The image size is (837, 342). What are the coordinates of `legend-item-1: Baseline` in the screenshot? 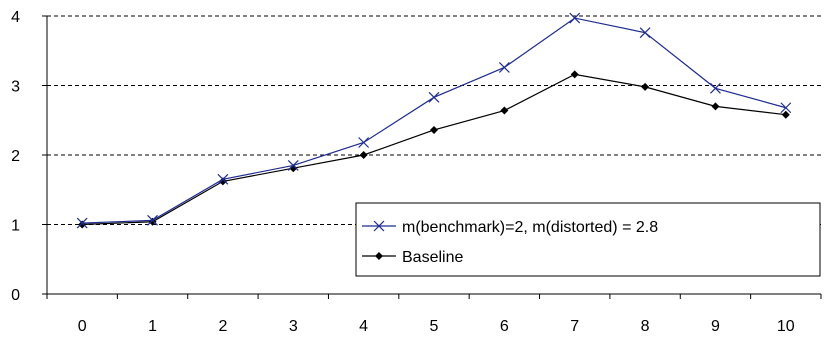 It's located at (412, 257).